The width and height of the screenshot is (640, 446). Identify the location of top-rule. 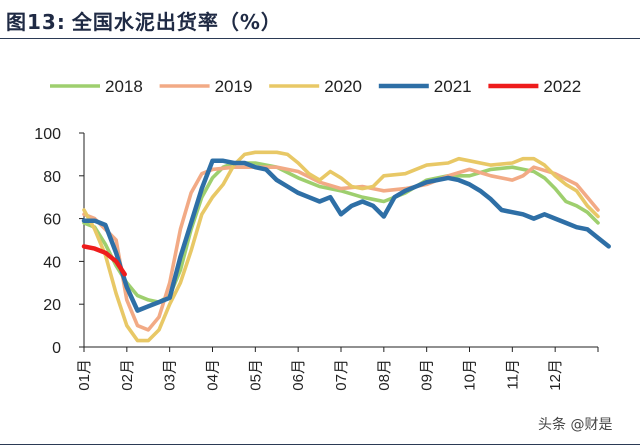
(320, 38).